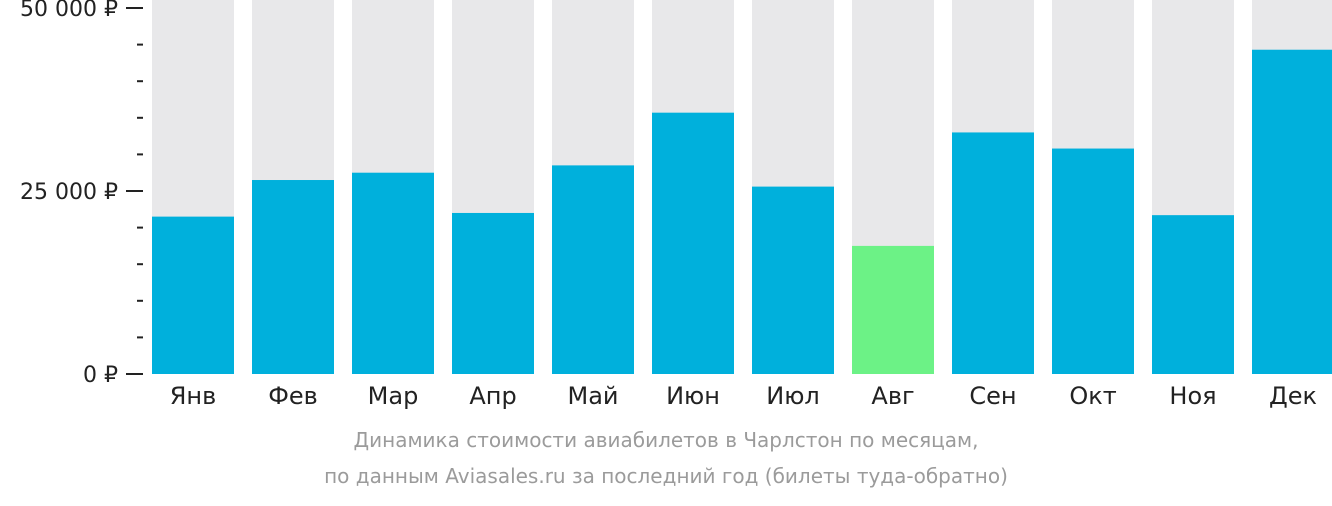 Image resolution: width=1332 pixels, height=506 pixels. What do you see at coordinates (100, 375) in the screenshot?
I see `y-tick-label-1: 0 ₽` at bounding box center [100, 375].